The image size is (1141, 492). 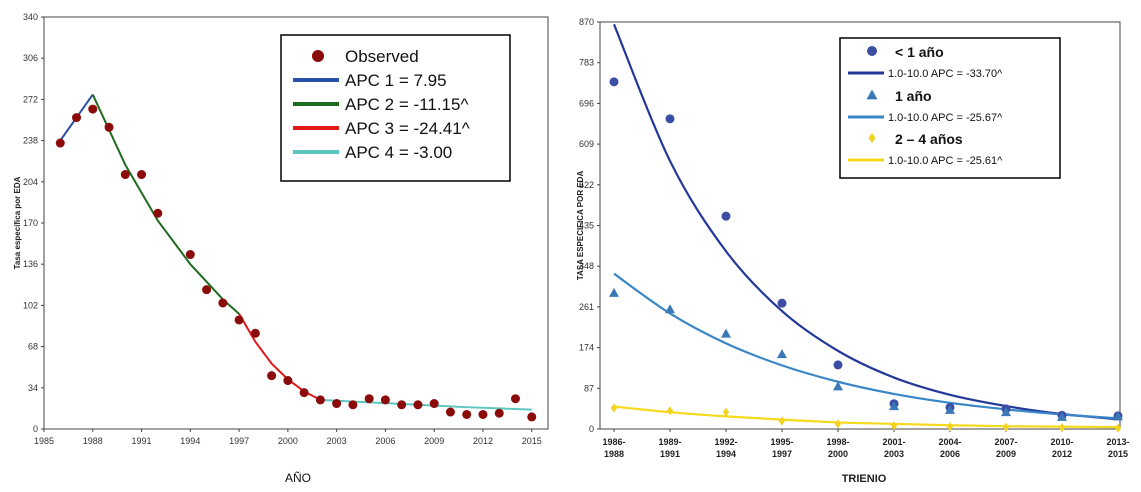 I want to click on x-tick-label: 1991, so click(x=142, y=441).